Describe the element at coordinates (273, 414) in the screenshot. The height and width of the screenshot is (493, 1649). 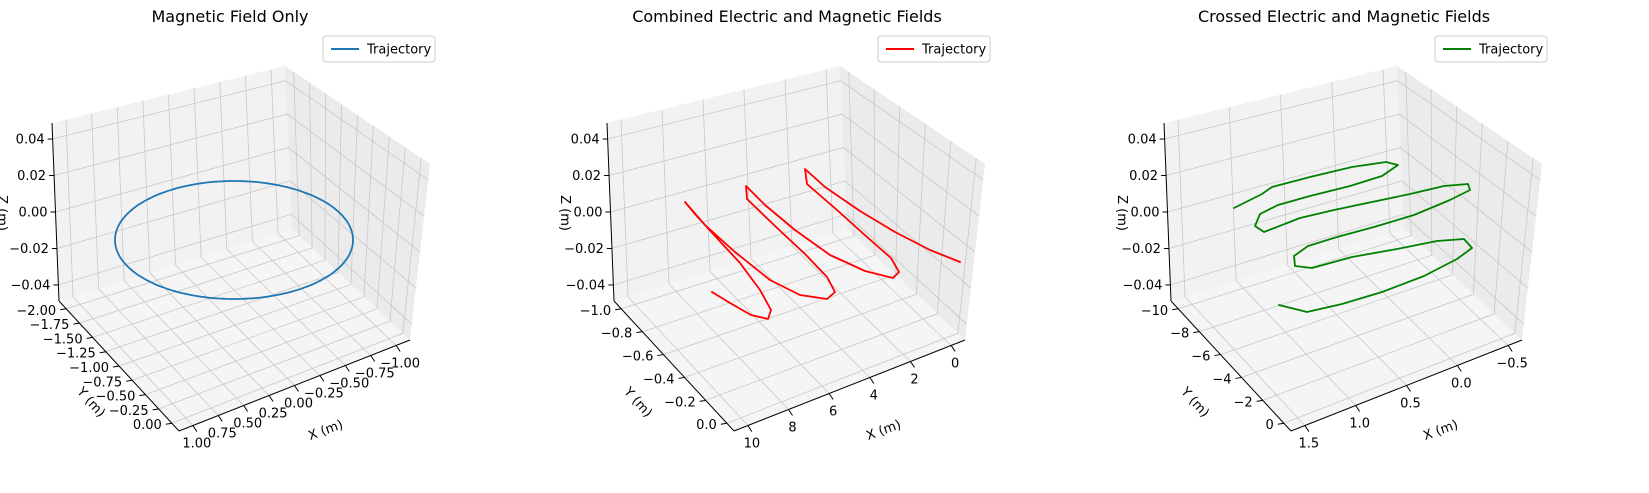
I see `x-tick-label: 0.25` at that location.